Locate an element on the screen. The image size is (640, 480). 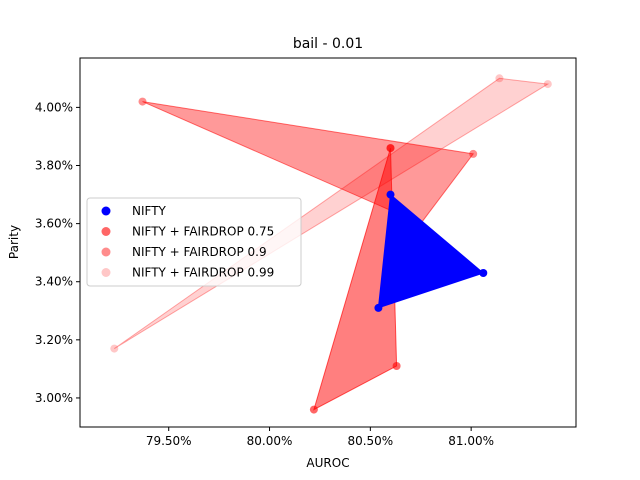
y-tick-label: 3.20% is located at coordinates (54, 340).